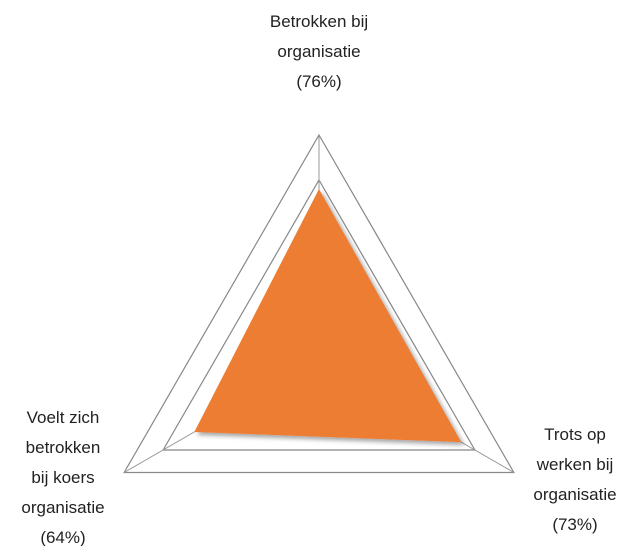  What do you see at coordinates (63, 537) in the screenshot?
I see `value-label: (64%)` at bounding box center [63, 537].